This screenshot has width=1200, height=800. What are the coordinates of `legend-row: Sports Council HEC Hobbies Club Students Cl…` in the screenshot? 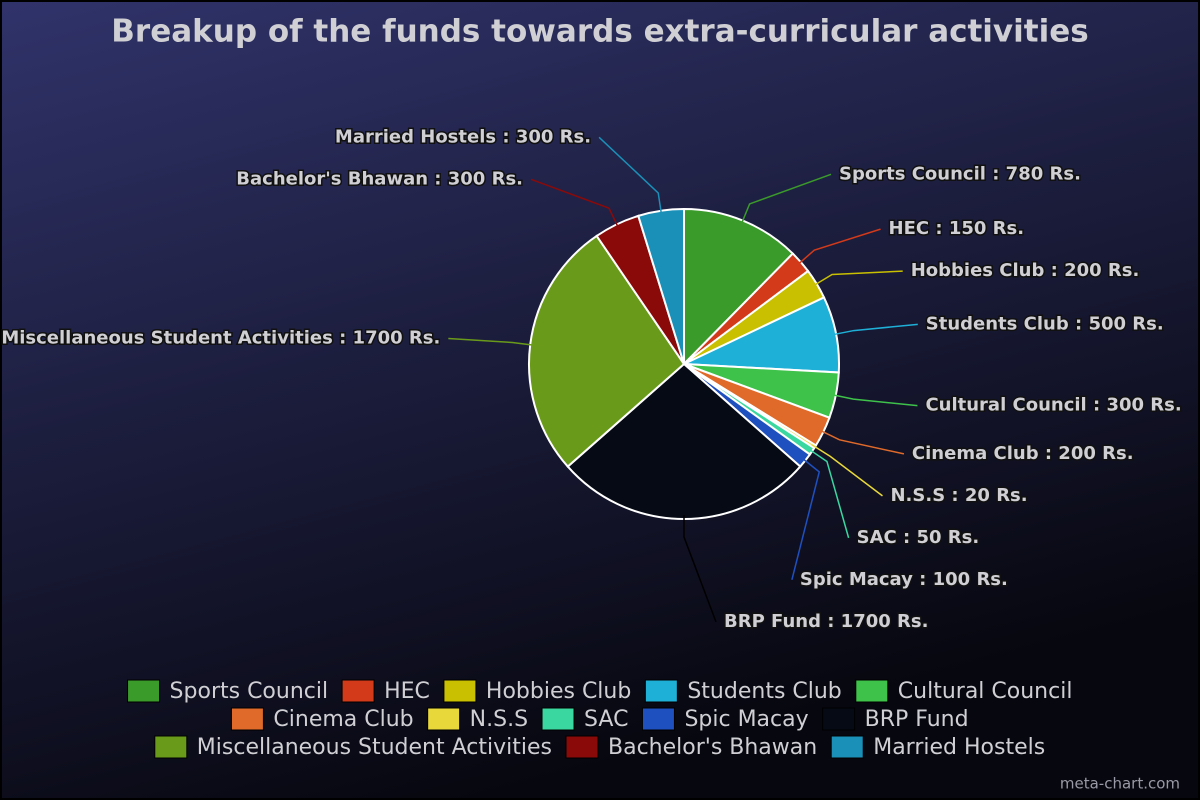 It's located at (600, 691).